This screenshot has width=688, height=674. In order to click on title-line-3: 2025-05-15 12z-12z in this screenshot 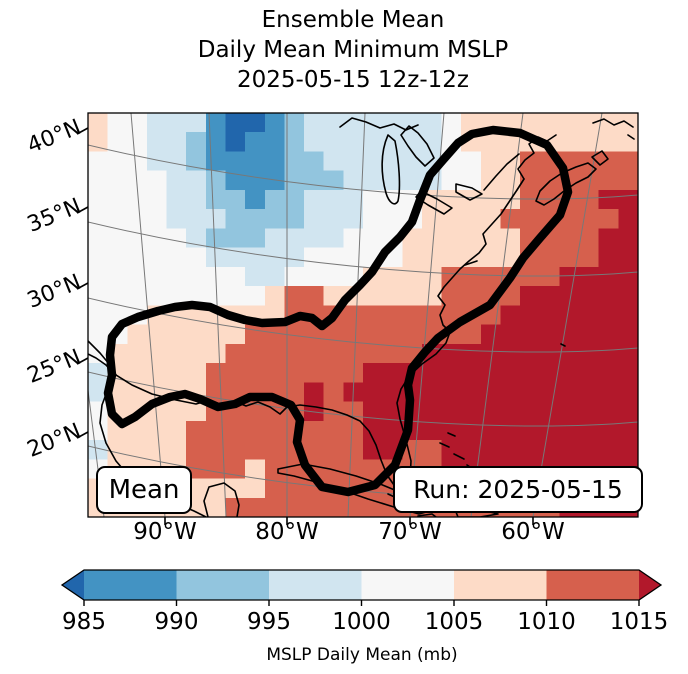, I will do `click(353, 80)`.